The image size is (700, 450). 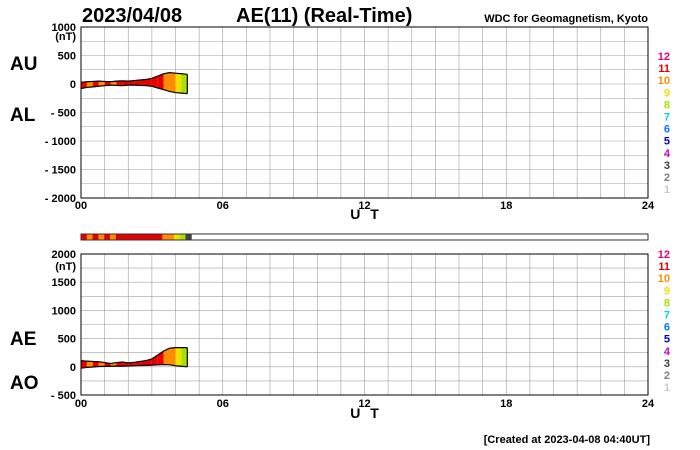 I want to click on ae-series-line, so click(x=134, y=356).